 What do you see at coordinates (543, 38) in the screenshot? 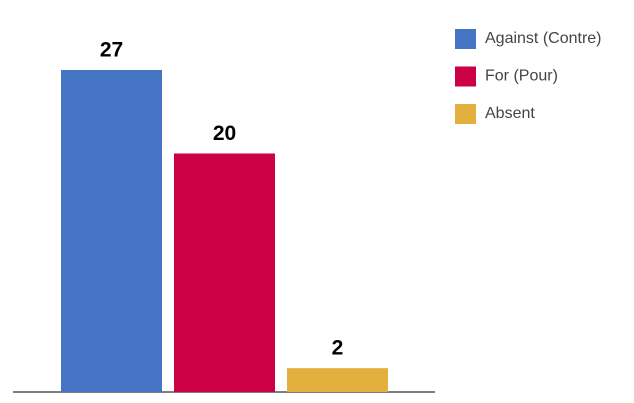
I see `legend-label: Against (Contre)` at bounding box center [543, 38].